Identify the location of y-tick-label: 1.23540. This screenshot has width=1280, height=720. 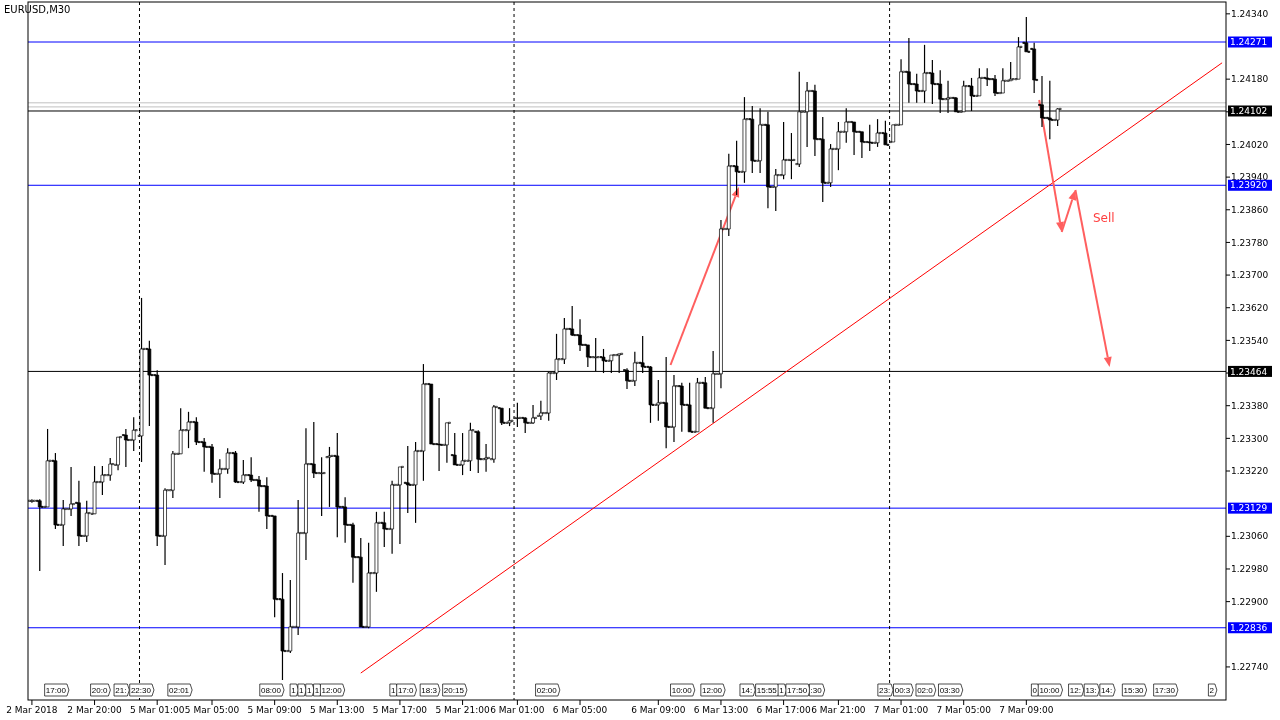
(1250, 340).